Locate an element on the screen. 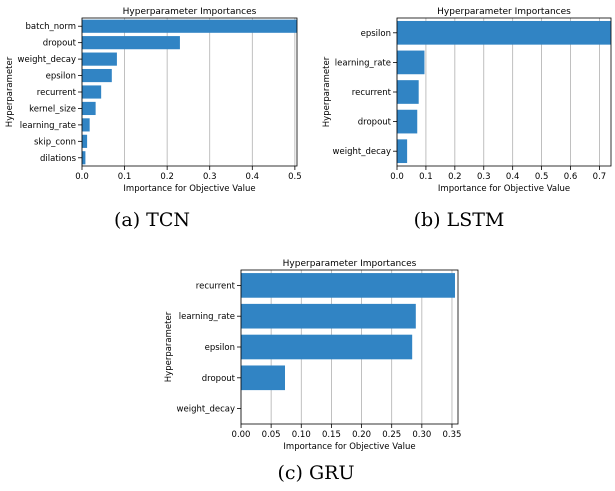 Image resolution: width=615 pixels, height=491 pixels. x-tick-label: 0.35 is located at coordinates (452, 435).